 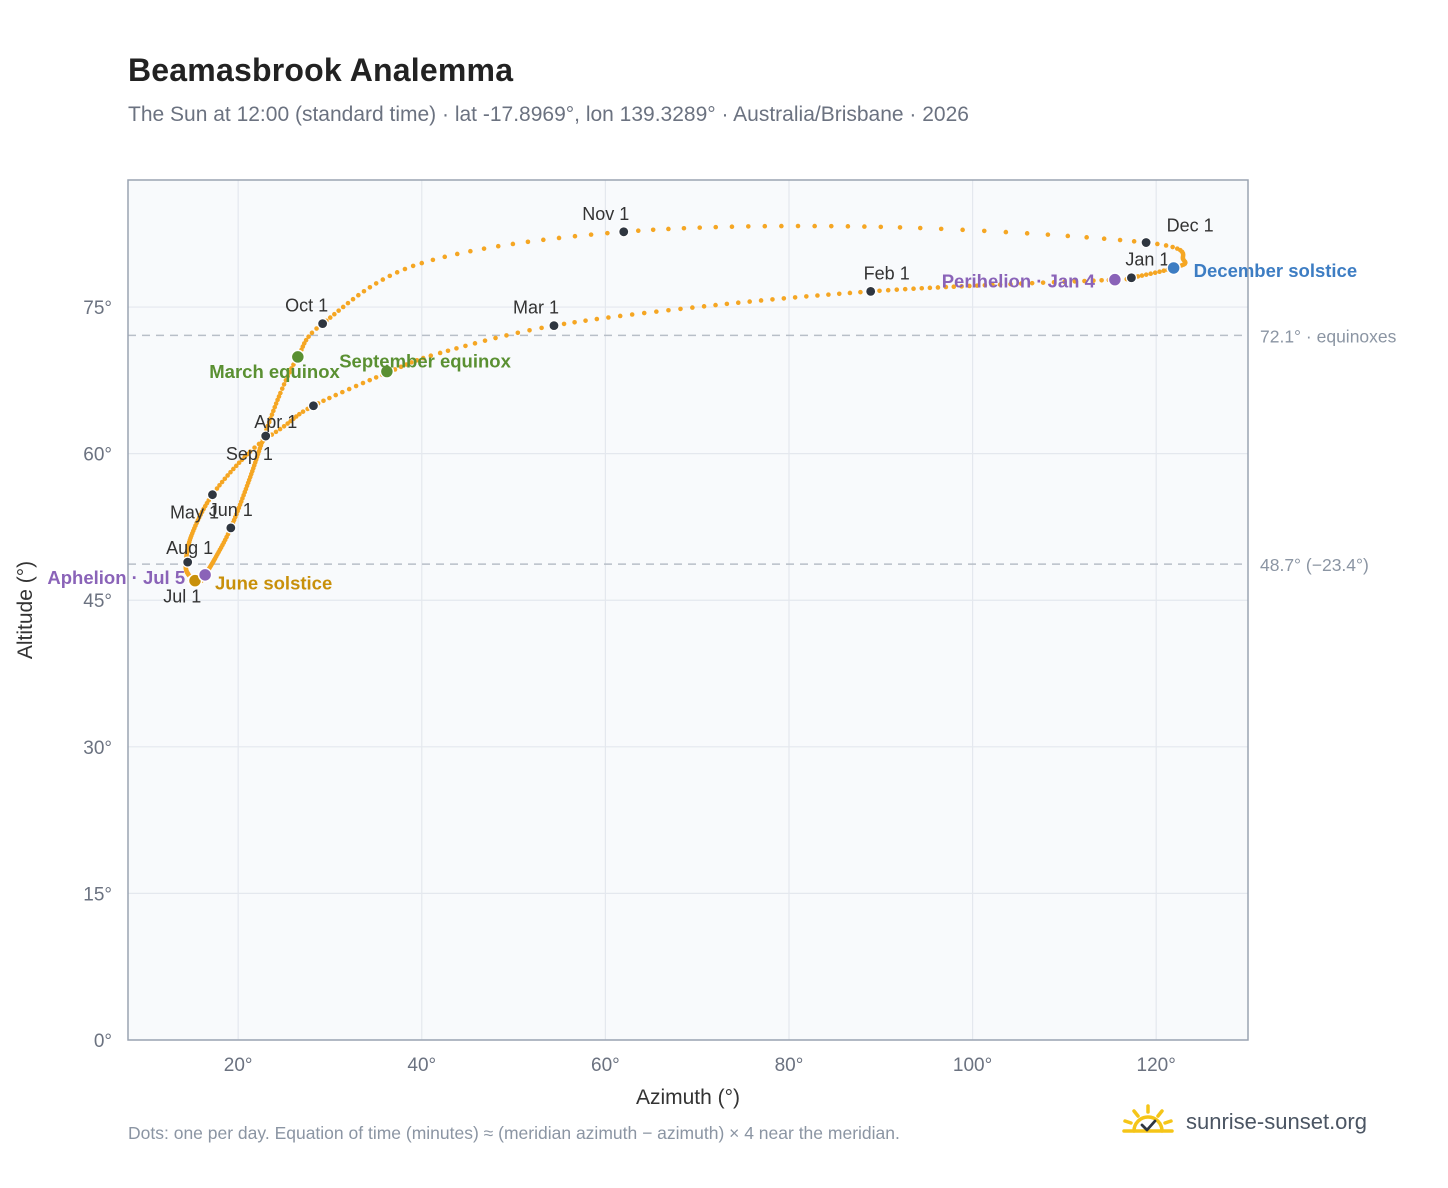 I want to click on y-tick-label: 60°, so click(x=97, y=455).